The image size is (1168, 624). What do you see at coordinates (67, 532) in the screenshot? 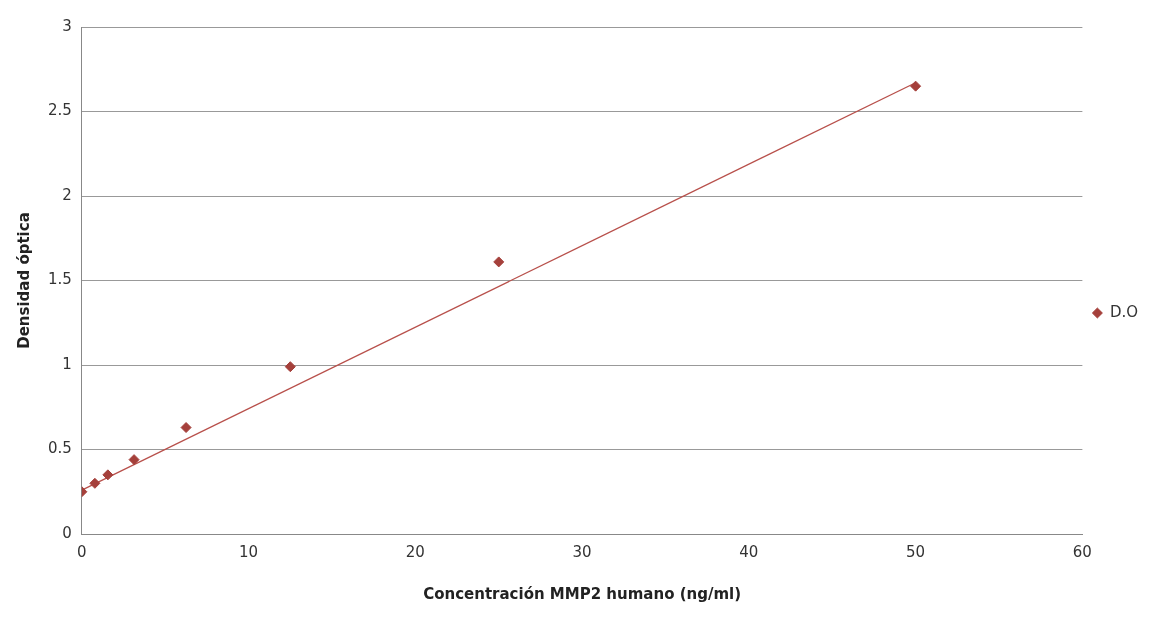
I see `y-tick-label: 0` at bounding box center [67, 532].